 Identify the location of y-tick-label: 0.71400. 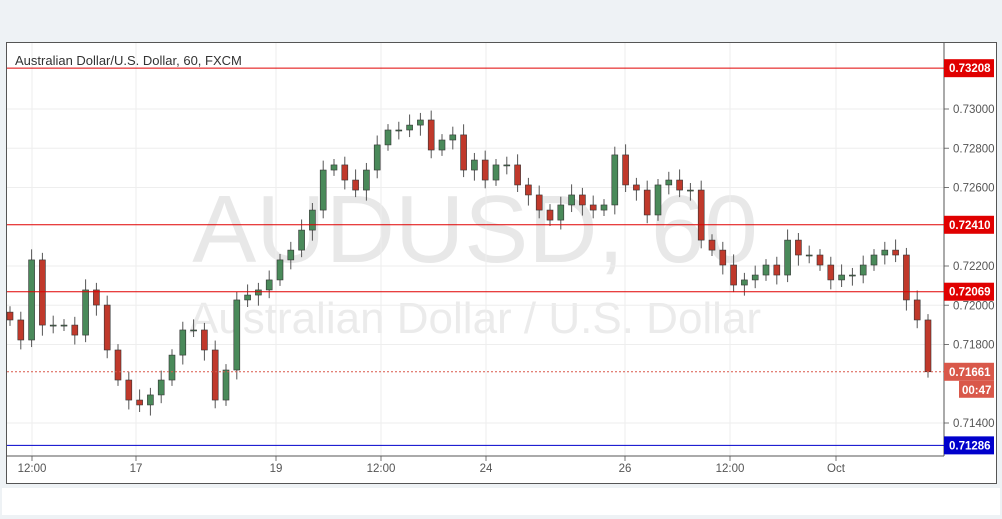
(974, 424).